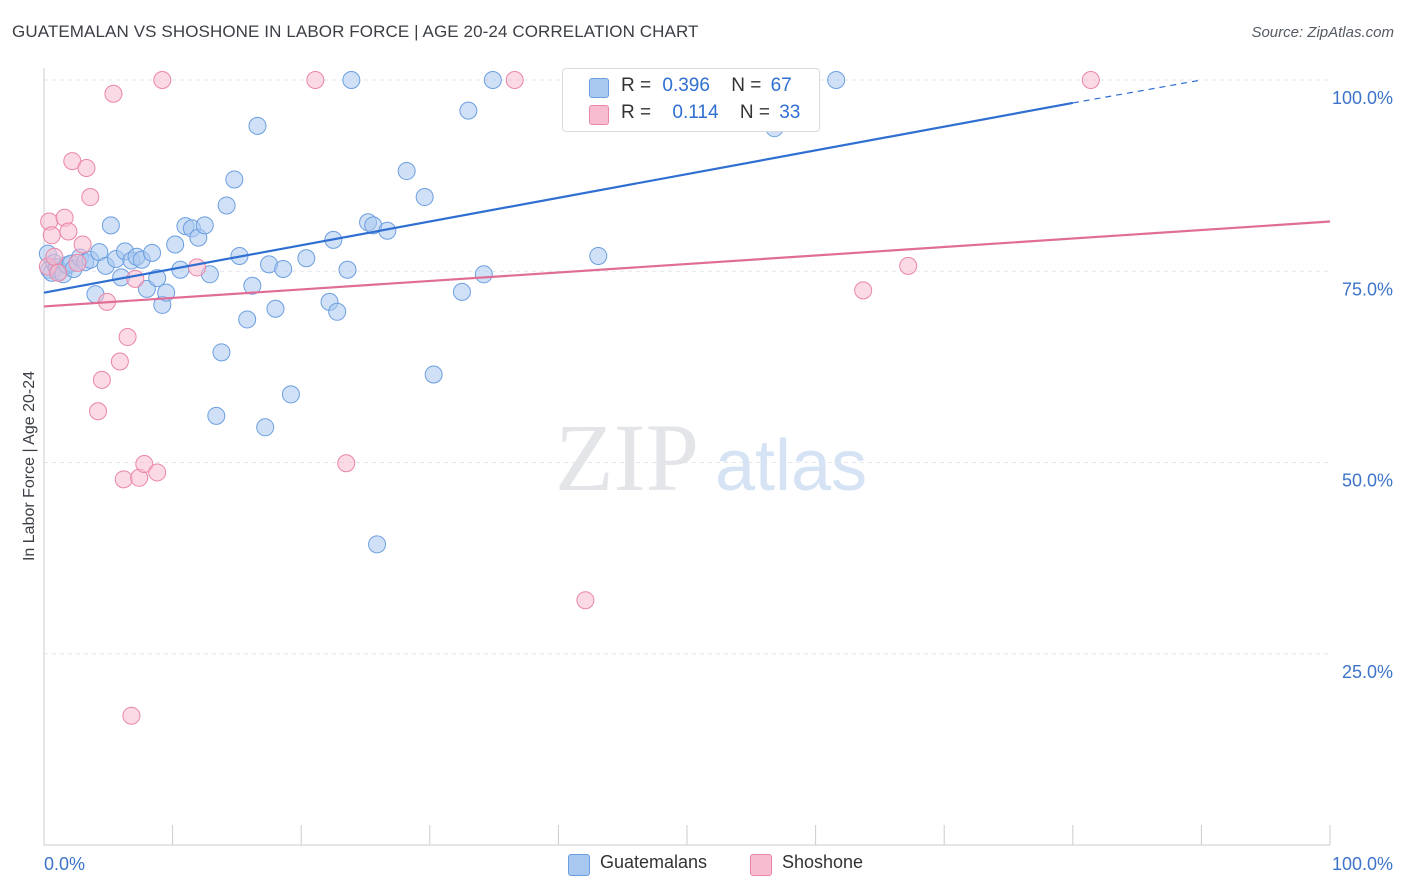  Describe the element at coordinates (29, 466) in the screenshot. I see `y-axis-label: In Labor Force | Age 20-24` at that location.